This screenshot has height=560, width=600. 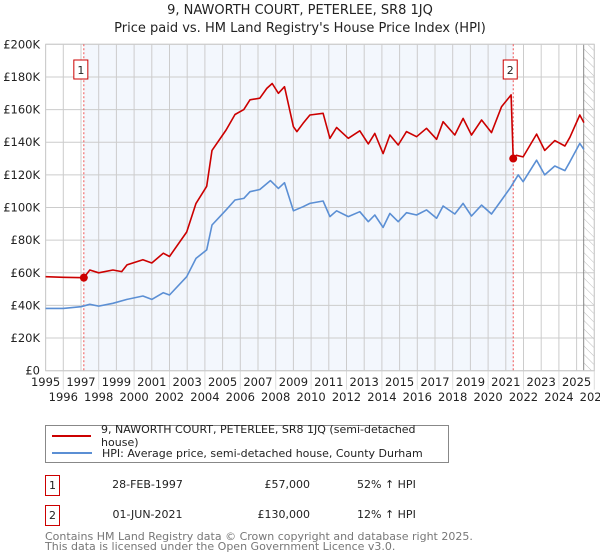 What do you see at coordinates (255, 486) in the screenshot?
I see `transaction-row: 1 28-FEB-1997 £57,000 52% ↑ HPI` at bounding box center [255, 486].